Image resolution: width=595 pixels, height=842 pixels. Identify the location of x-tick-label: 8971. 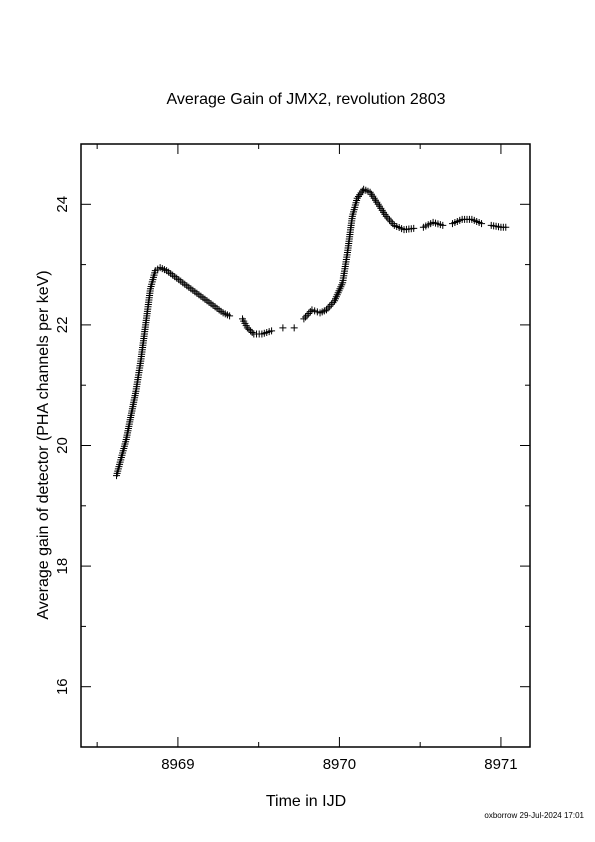
(500, 764).